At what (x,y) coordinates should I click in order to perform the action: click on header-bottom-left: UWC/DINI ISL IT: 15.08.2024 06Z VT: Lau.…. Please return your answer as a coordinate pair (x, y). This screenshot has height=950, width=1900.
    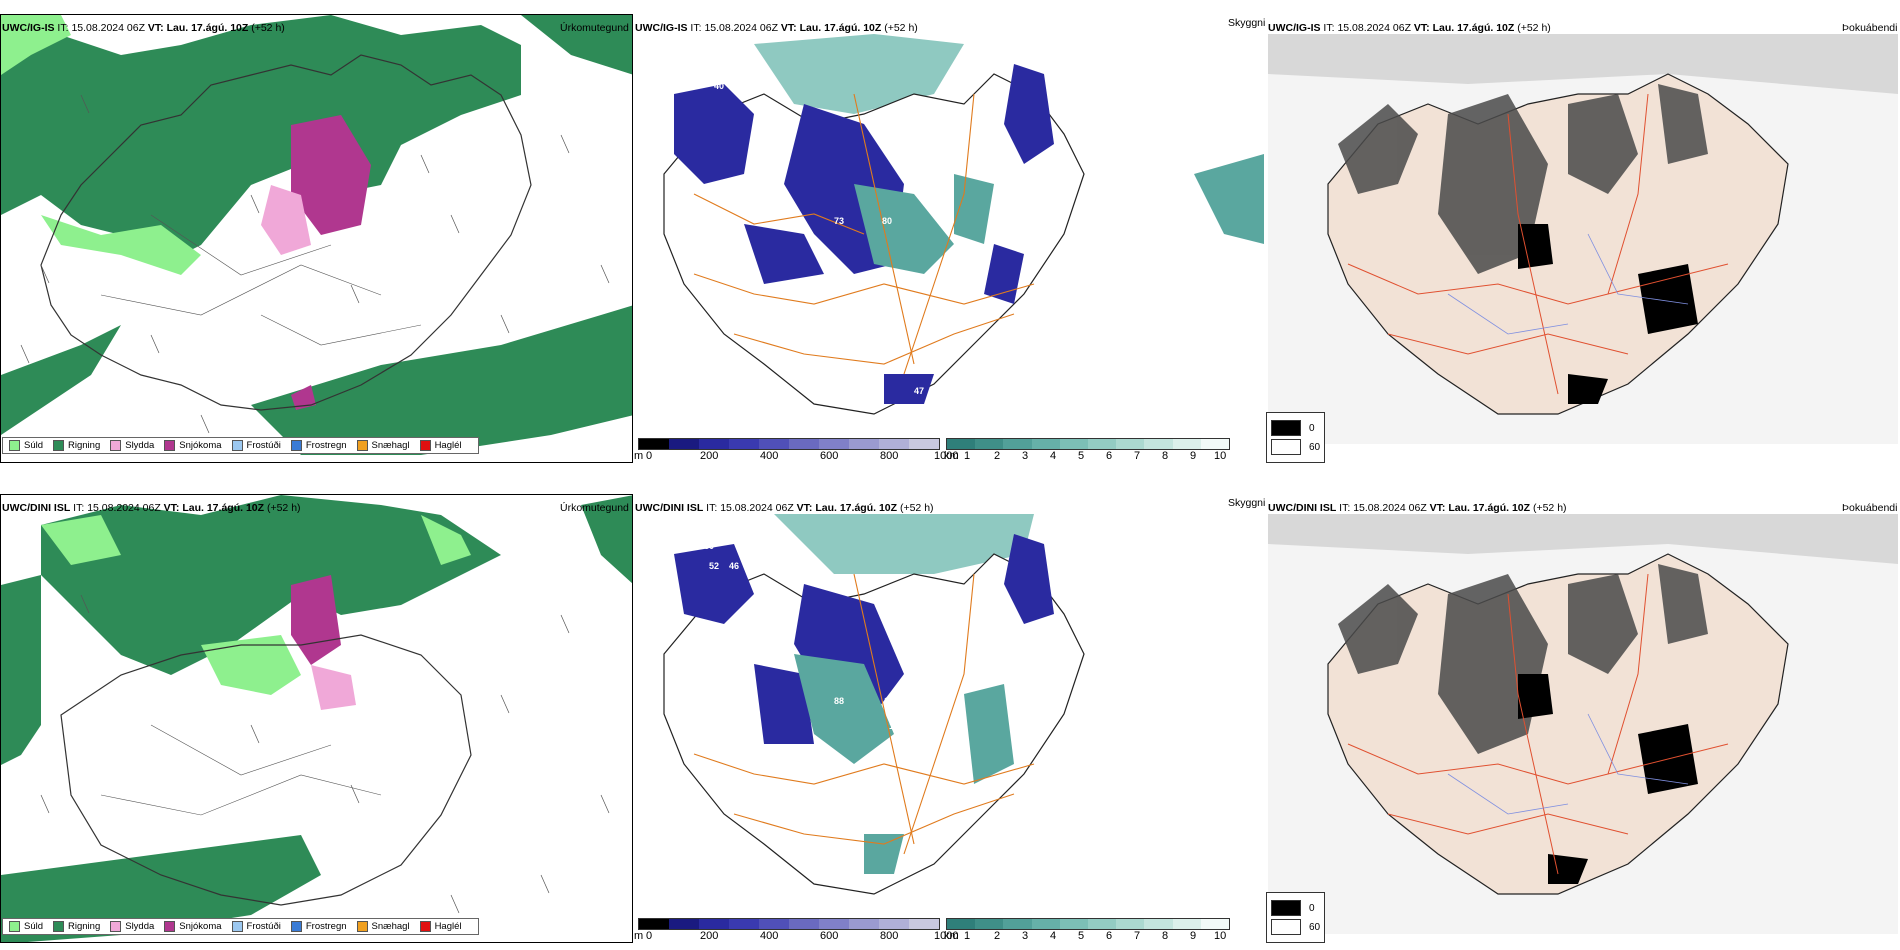
    Looking at the image, I should click on (151, 508).